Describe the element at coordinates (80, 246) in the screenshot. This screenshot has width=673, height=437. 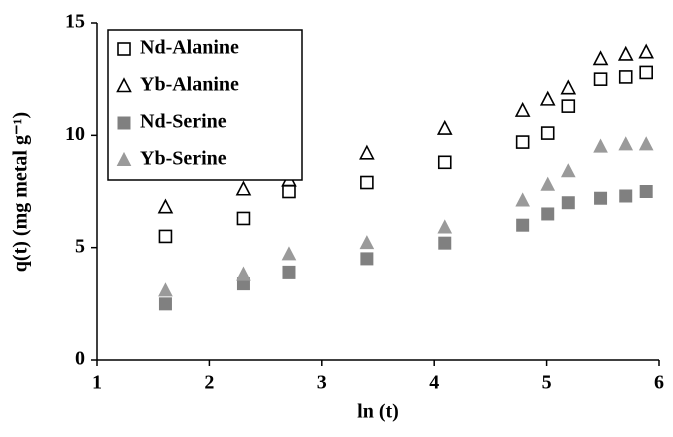
I see `y-tick-label: 5` at that location.